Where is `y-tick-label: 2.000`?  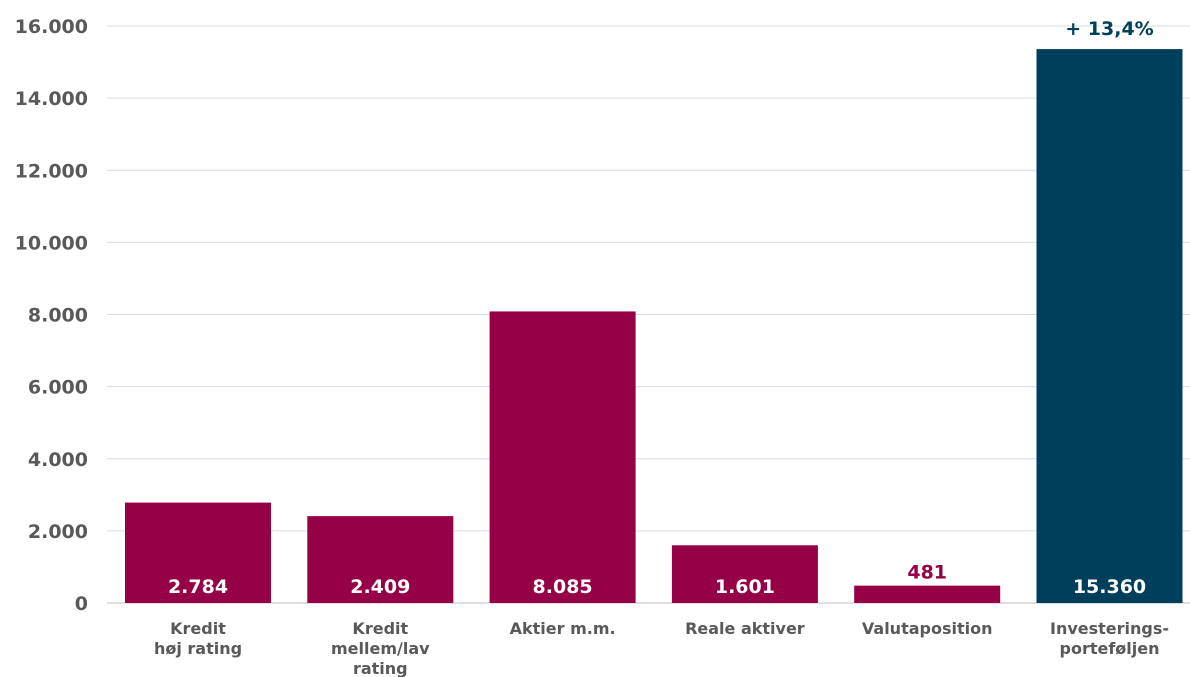 y-tick-label: 2.000 is located at coordinates (58, 532).